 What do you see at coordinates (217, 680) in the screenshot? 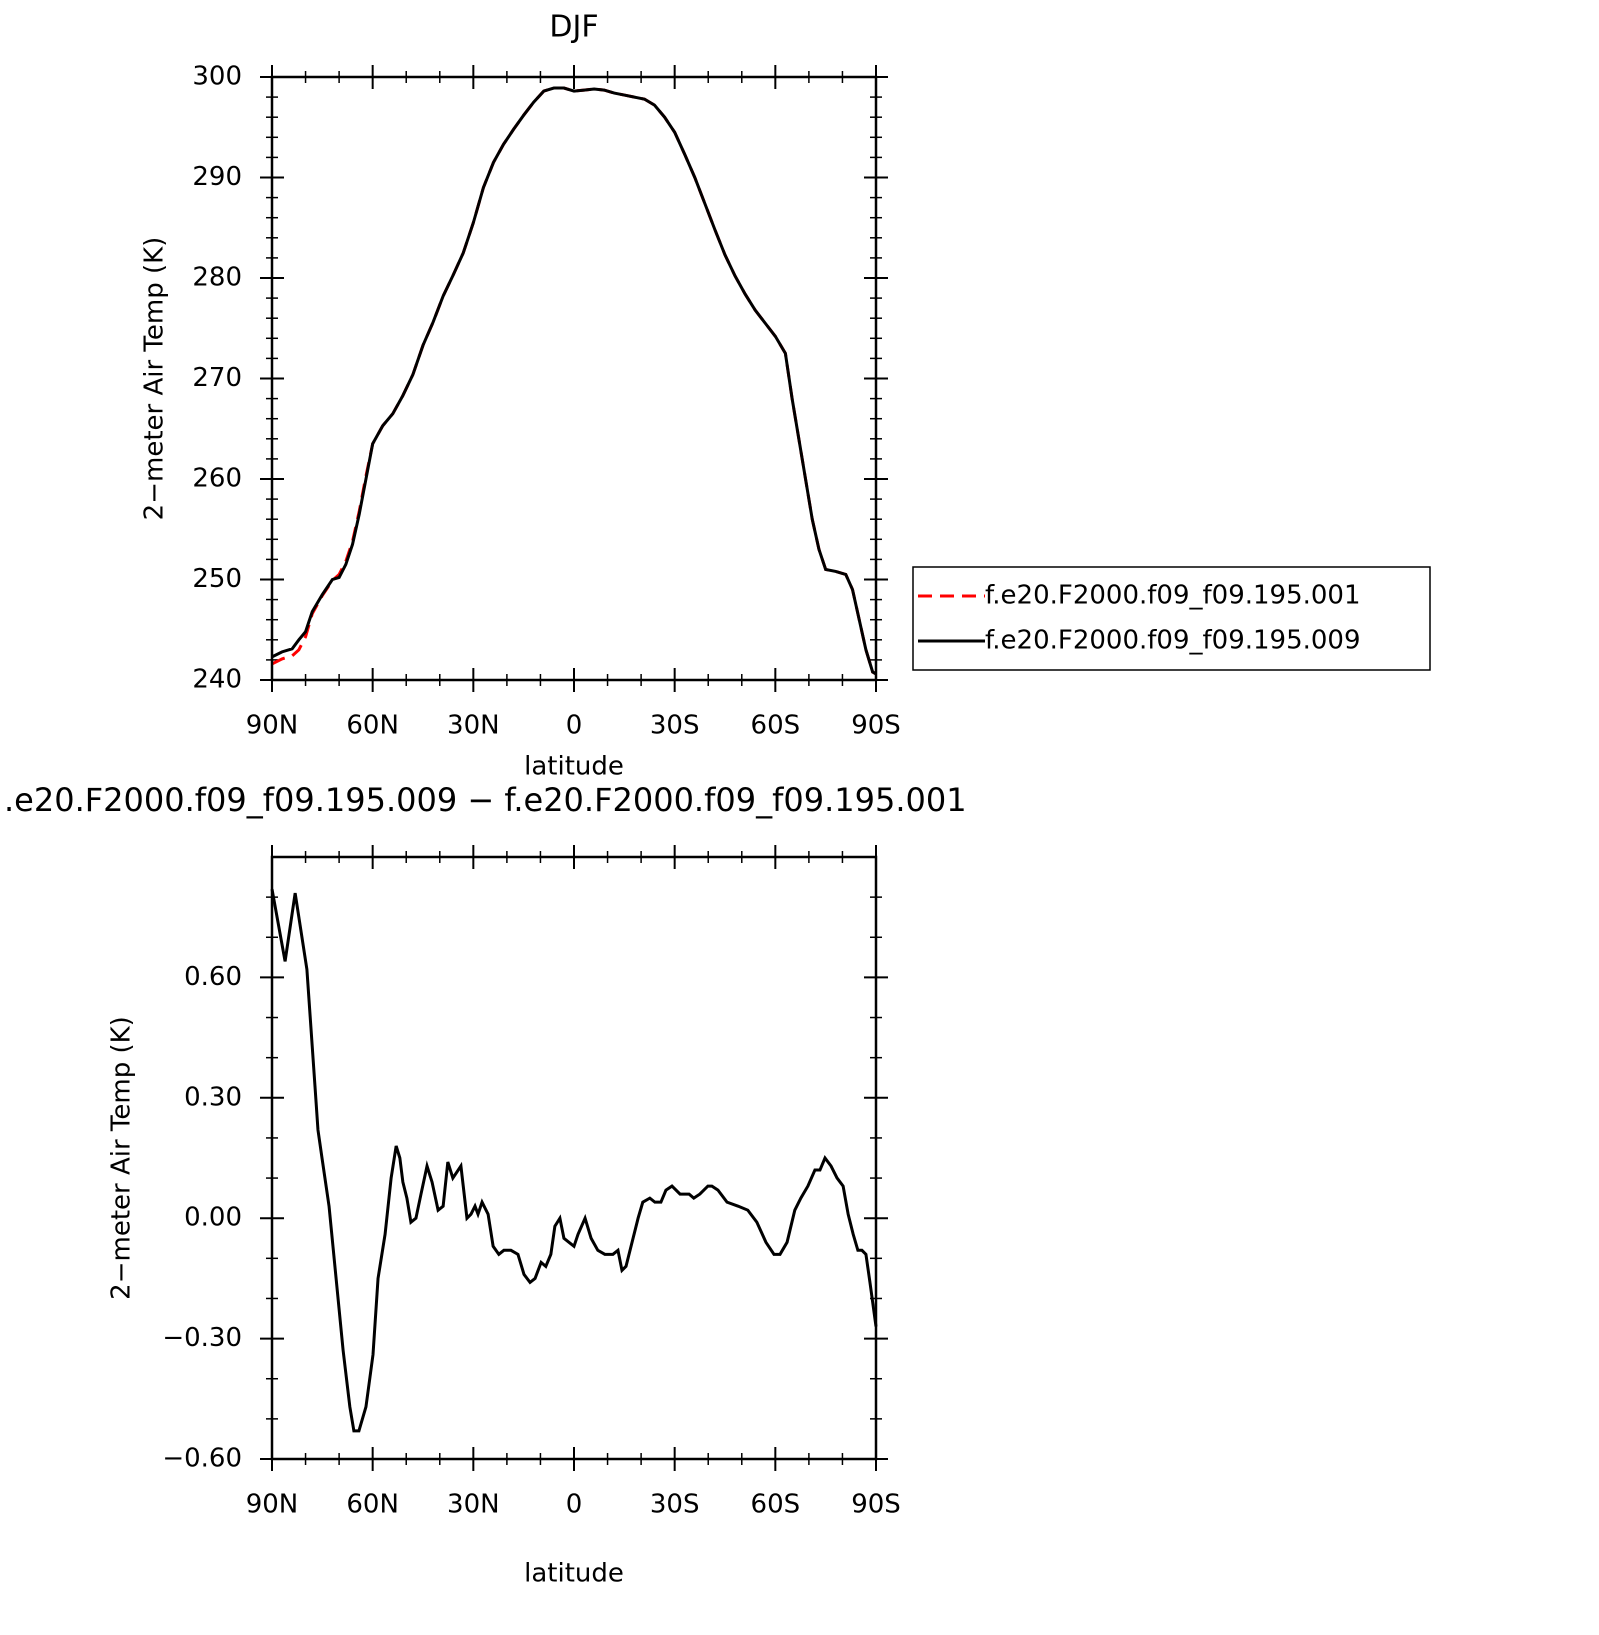
I see `y-tick-label: 240` at bounding box center [217, 680].